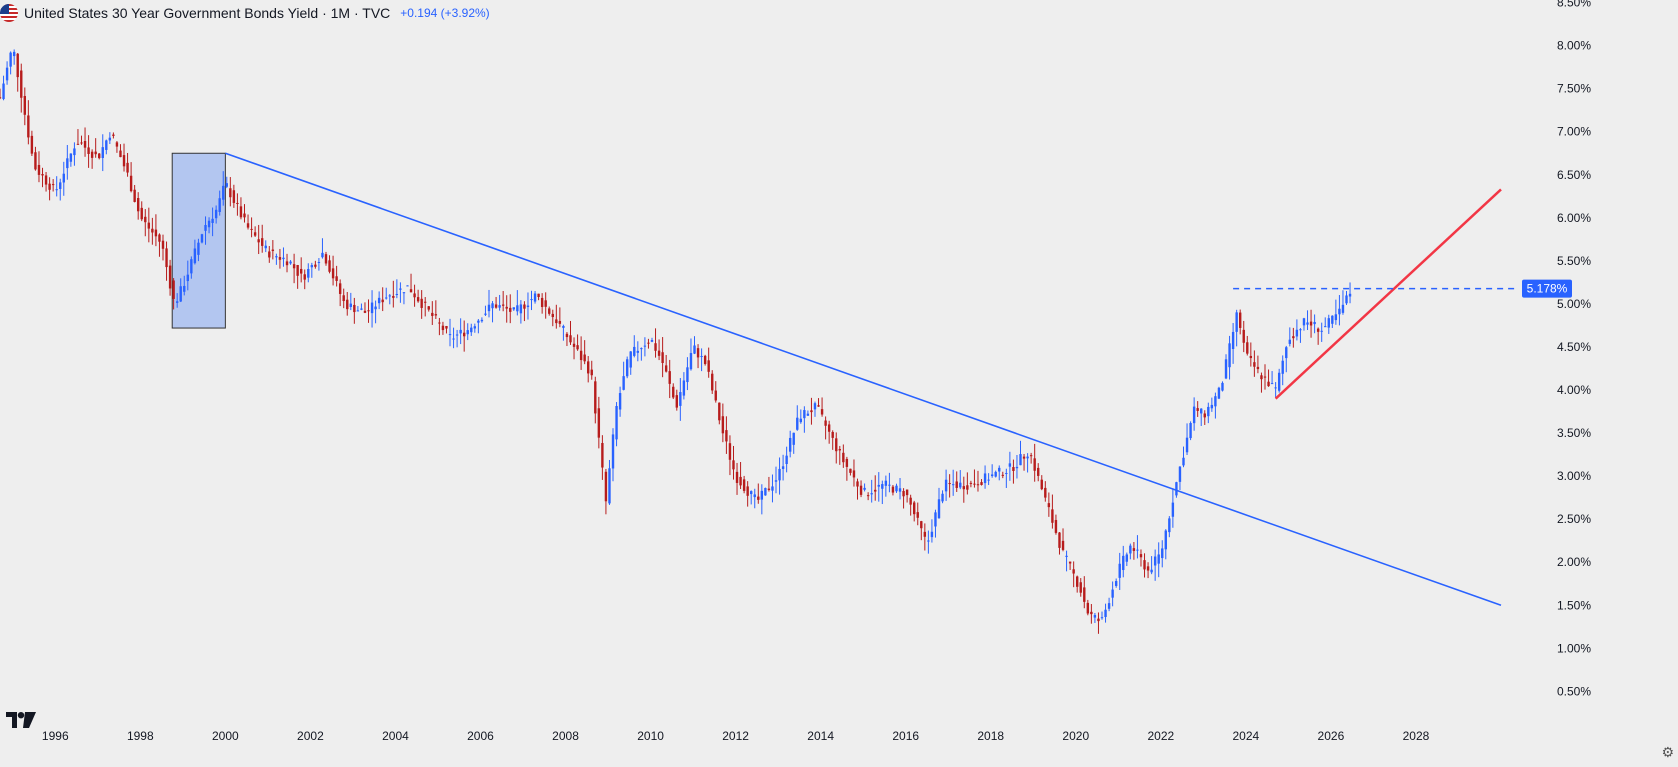  Describe the element at coordinates (1388, 294) in the screenshot. I see `support-trendline` at that location.